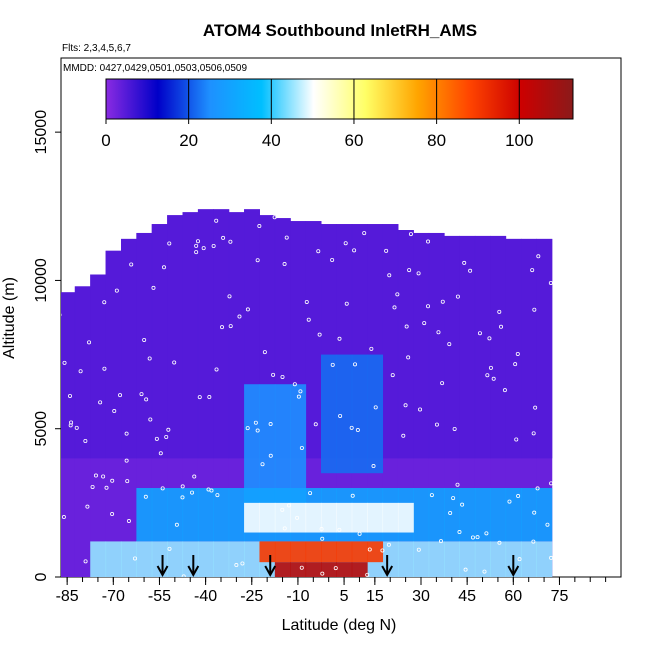 The height and width of the screenshot is (655, 650). I want to click on dates-note: MMDD: 0427,0429,0501,0503,0506,0509, so click(155, 68).